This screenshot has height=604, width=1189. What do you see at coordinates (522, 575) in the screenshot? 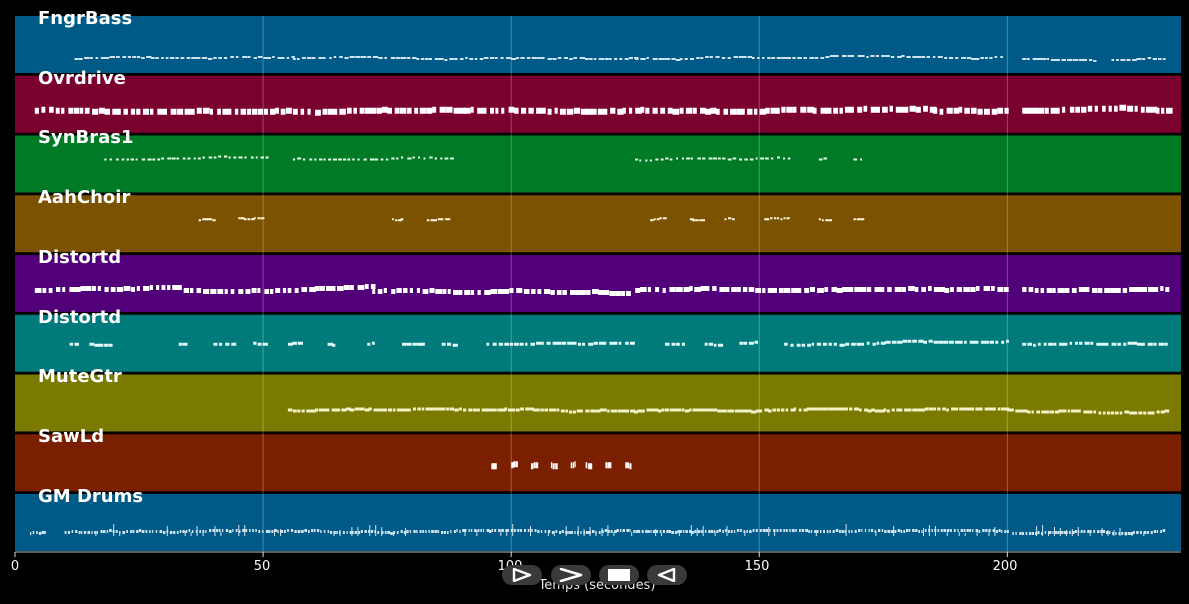
I see `play-button` at bounding box center [522, 575].